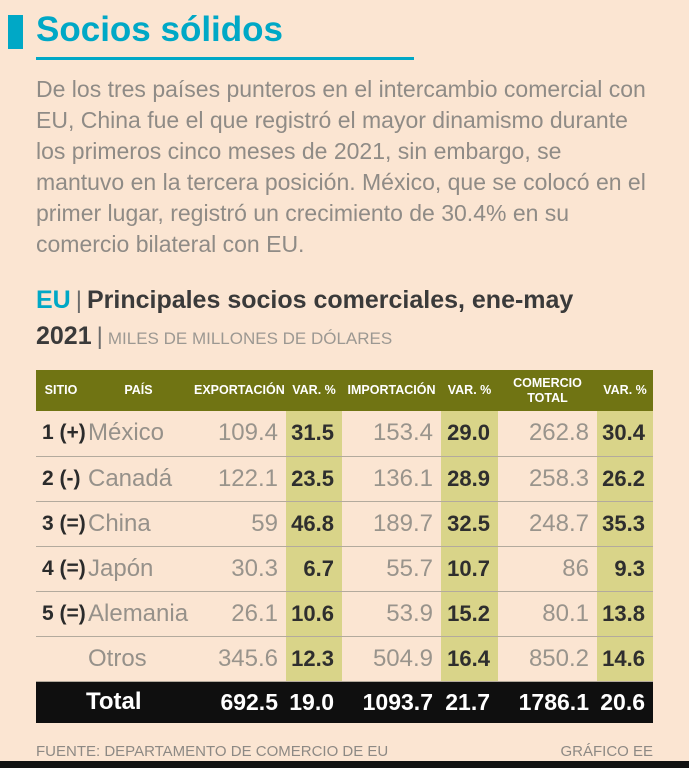 The width and height of the screenshot is (689, 768). Describe the element at coordinates (469, 434) in the screenshot. I see `cell-var-importacion: 29.0` at that location.